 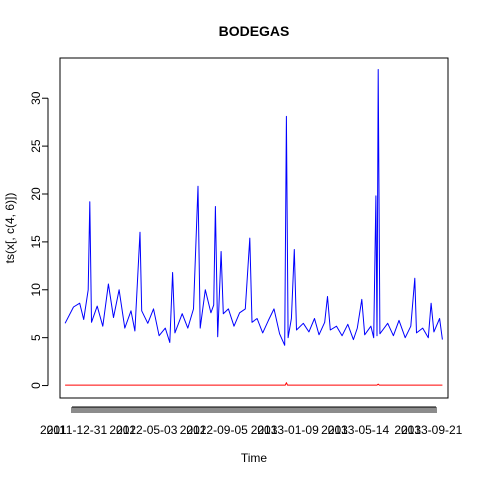 I want to click on y-tick-label: 30, so click(x=36, y=98).